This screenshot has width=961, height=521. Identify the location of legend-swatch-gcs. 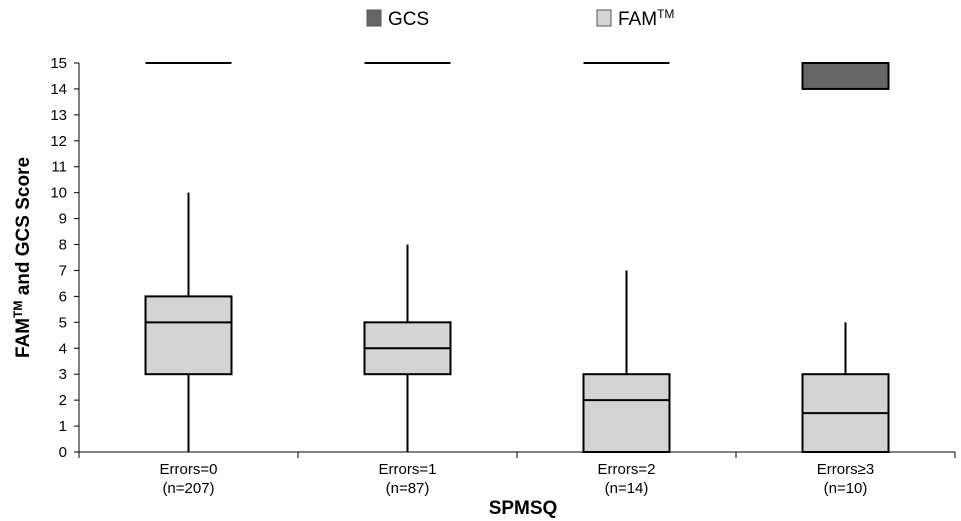
(374, 18).